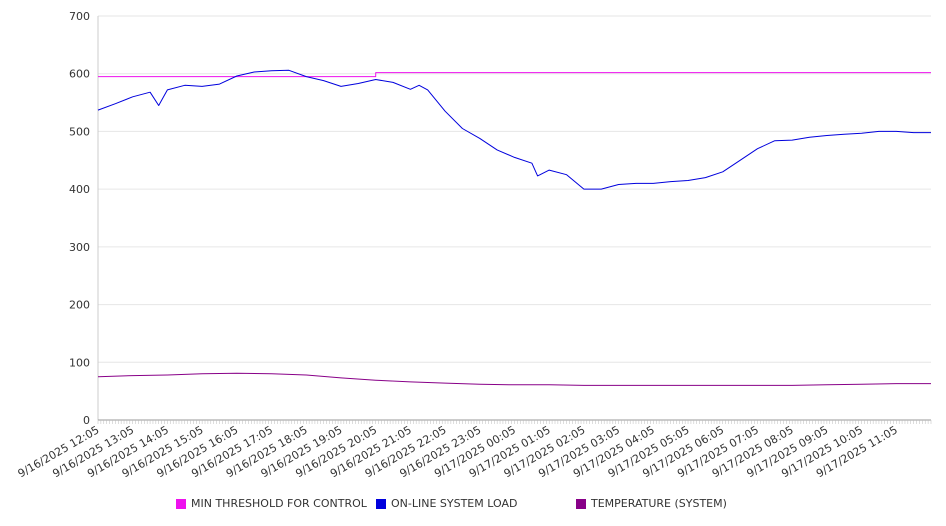 The height and width of the screenshot is (526, 946). I want to click on series-line-temperature-system, so click(514, 379).